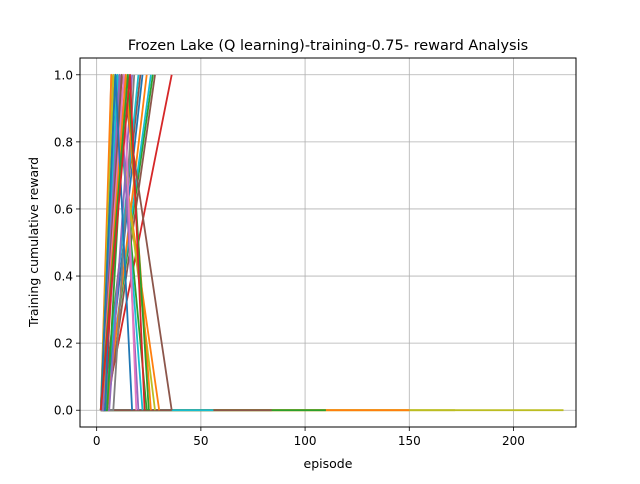 The height and width of the screenshot is (484, 640). I want to click on x-axis-label: episode, so click(328, 463).